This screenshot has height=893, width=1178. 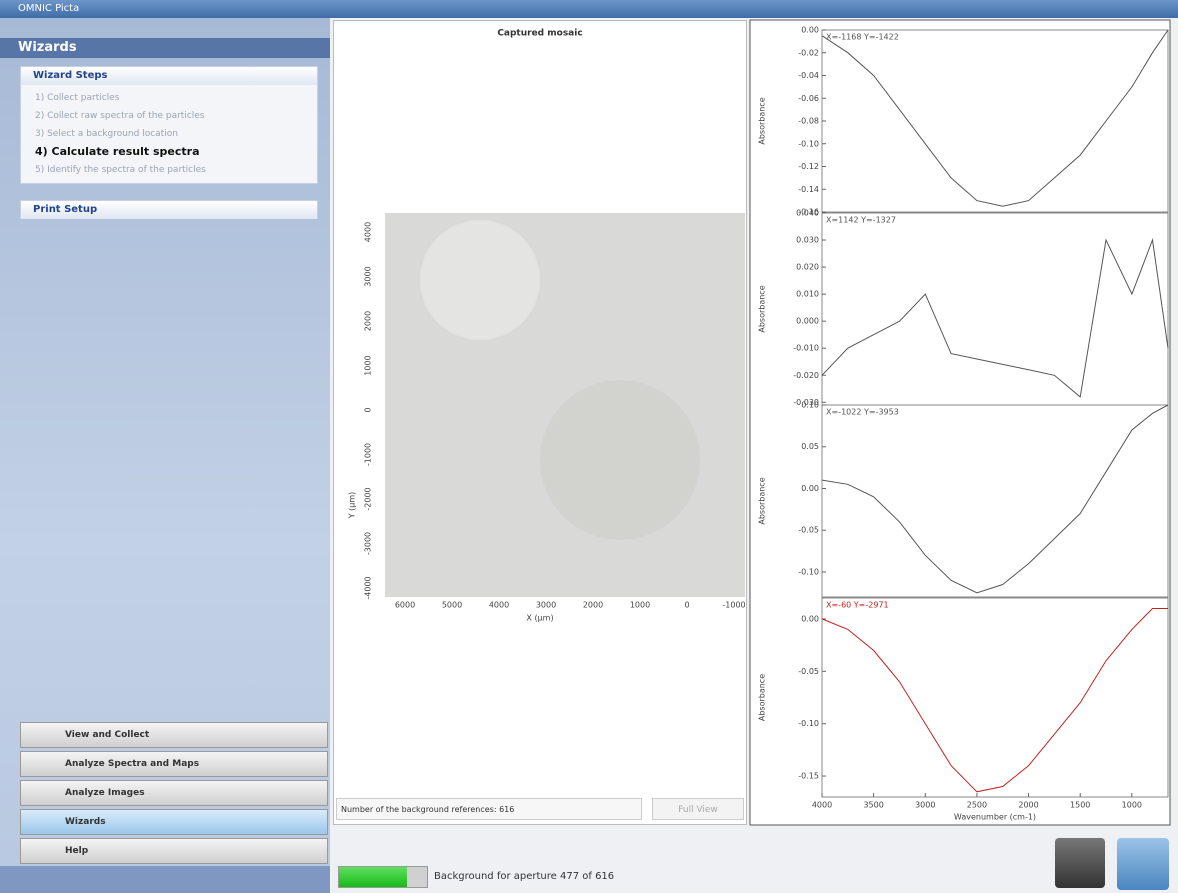 I want to click on wizard-step: 1) Collect particles, so click(x=77, y=98).